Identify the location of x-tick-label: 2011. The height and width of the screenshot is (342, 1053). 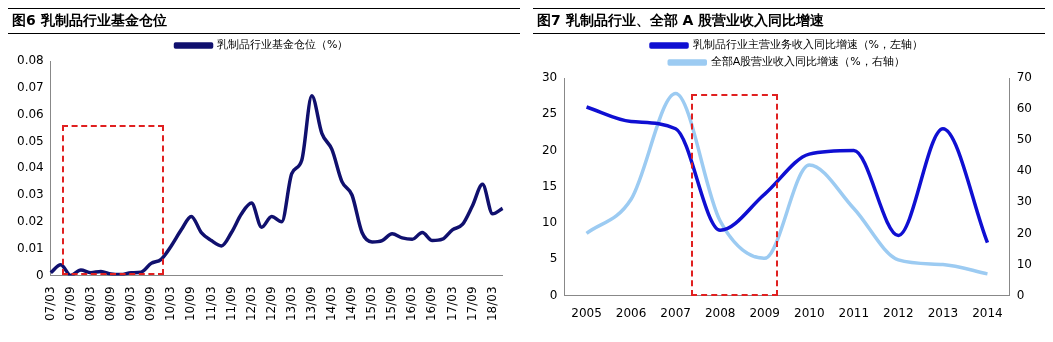
(854, 312).